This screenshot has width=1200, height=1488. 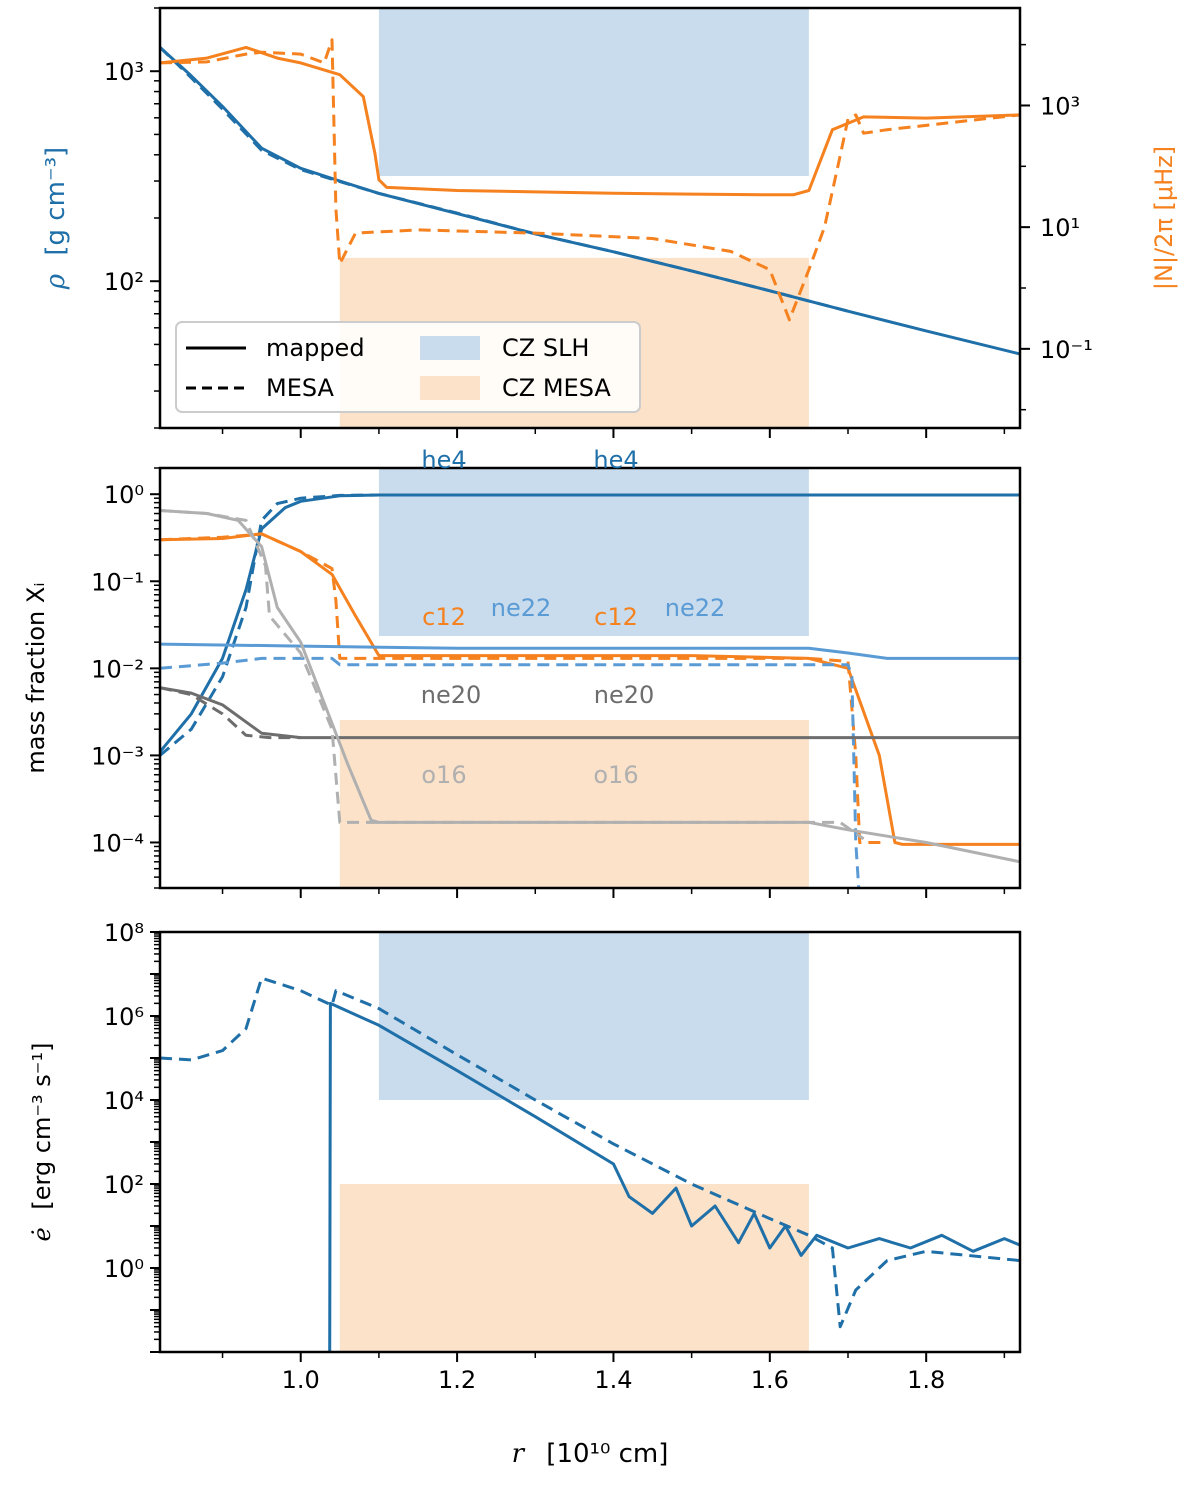 I want to click on legend-cz-slh-label: CZ SLH, so click(x=545, y=348).